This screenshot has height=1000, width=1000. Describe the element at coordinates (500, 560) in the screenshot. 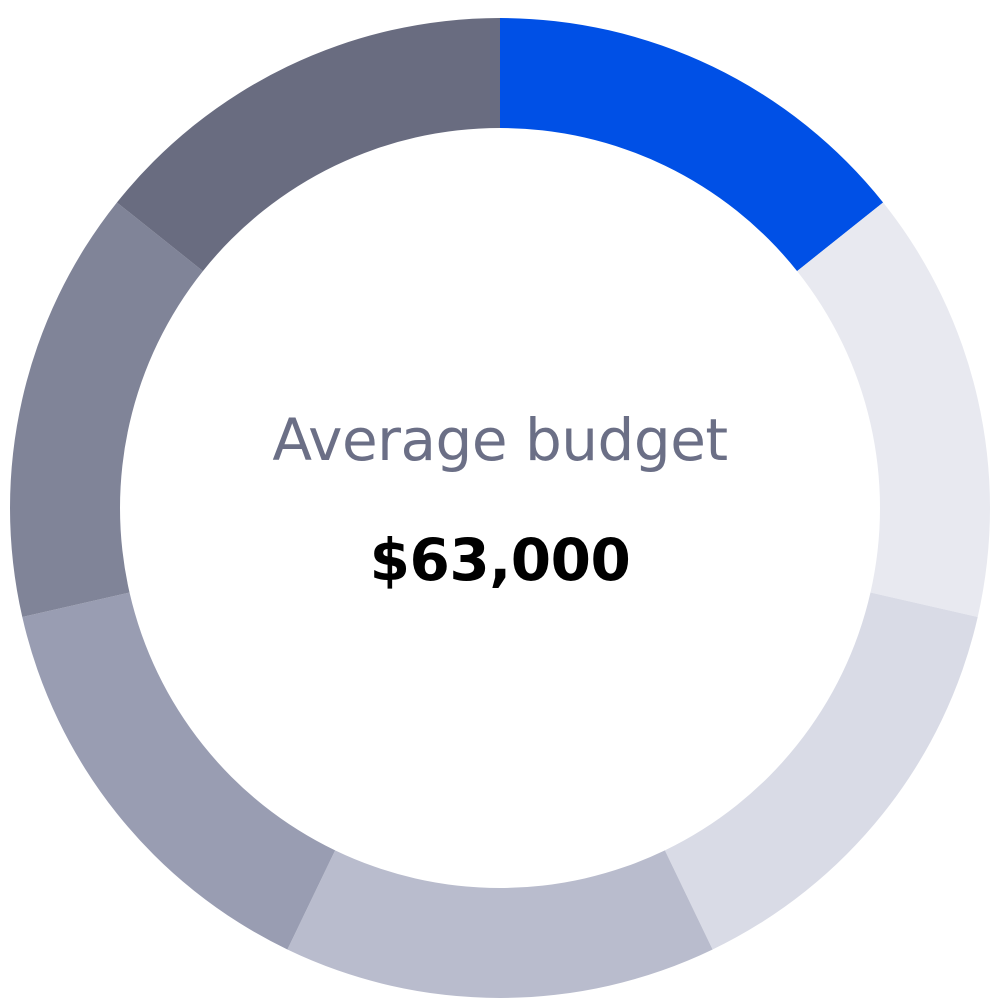

I see `center-value: $63,000` at that location.